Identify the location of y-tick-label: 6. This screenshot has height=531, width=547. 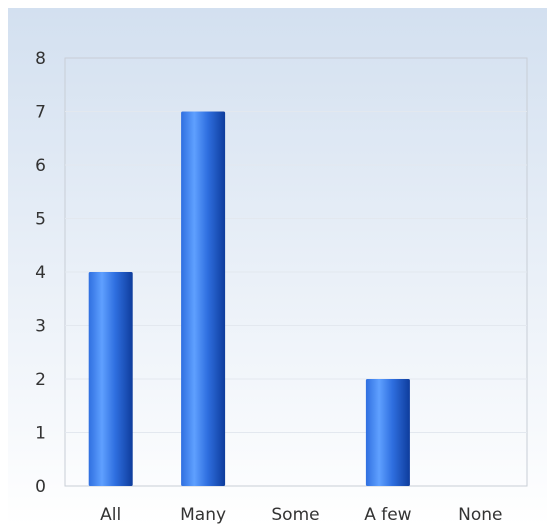
(40, 166).